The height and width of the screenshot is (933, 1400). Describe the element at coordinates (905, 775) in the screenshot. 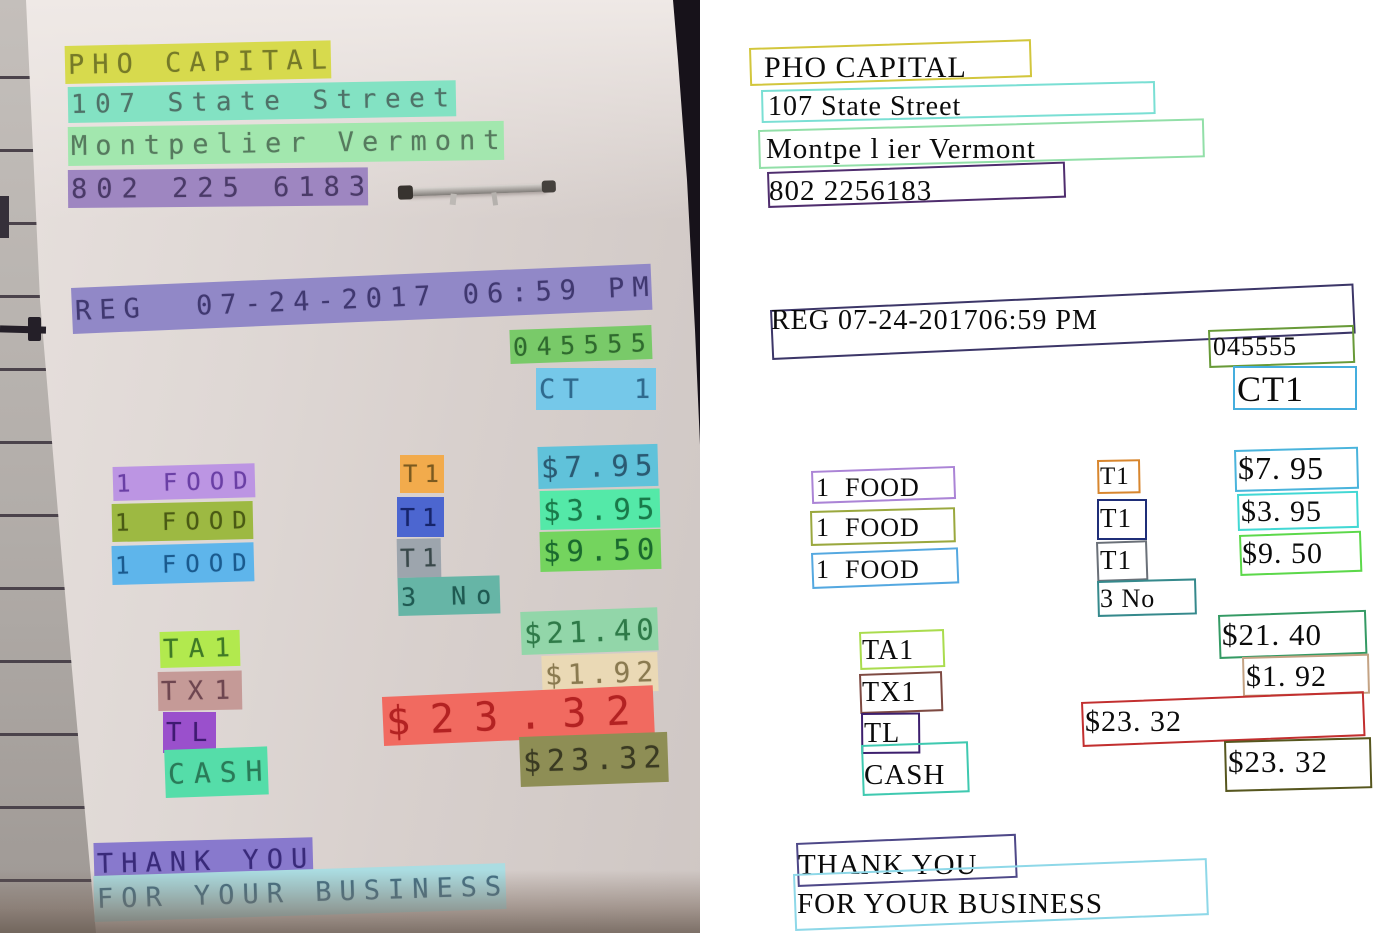

I see `ocr-text-tender-label: CASH` at that location.